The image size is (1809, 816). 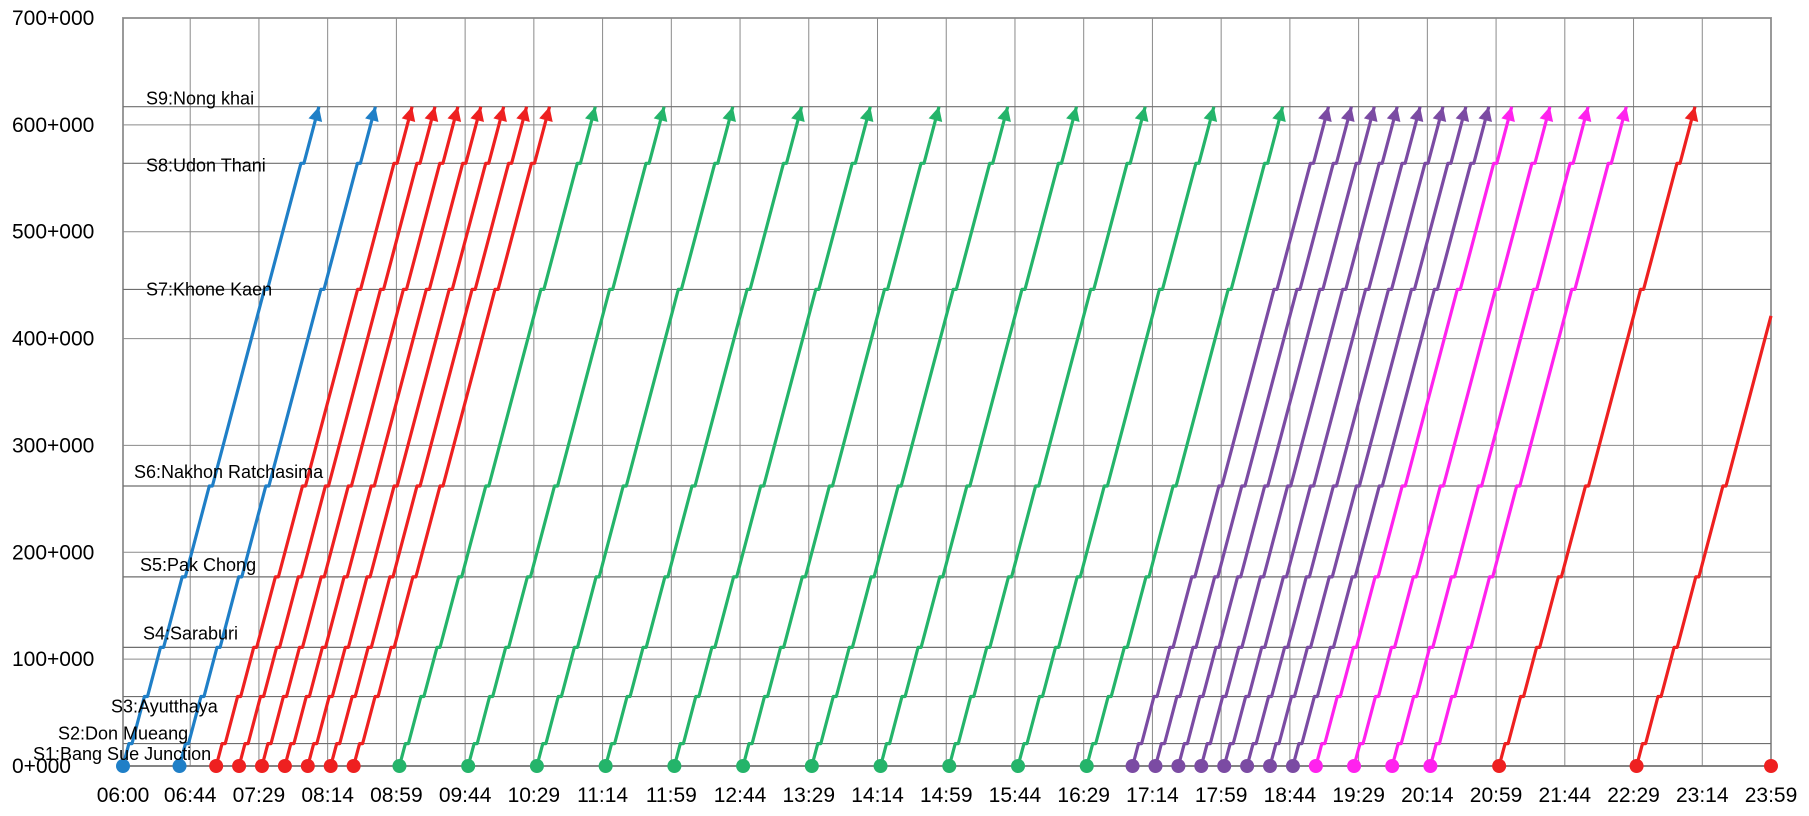 What do you see at coordinates (1015, 795) in the screenshot?
I see `x-tick-label: 15:44` at bounding box center [1015, 795].